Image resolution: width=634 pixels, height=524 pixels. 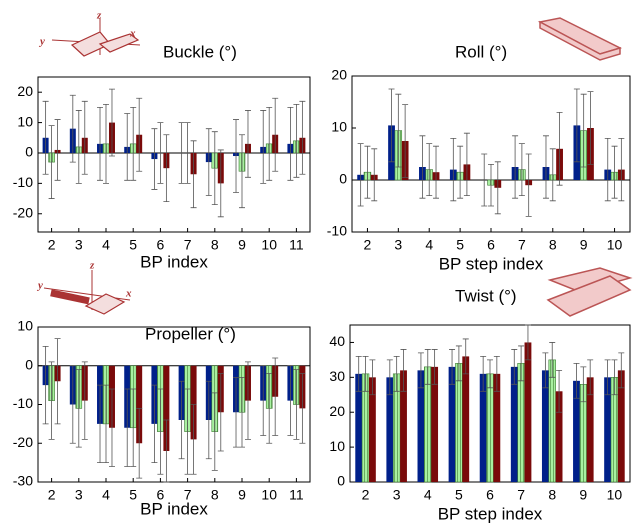 I want to click on chart-title: Roll (°), so click(x=481, y=51).